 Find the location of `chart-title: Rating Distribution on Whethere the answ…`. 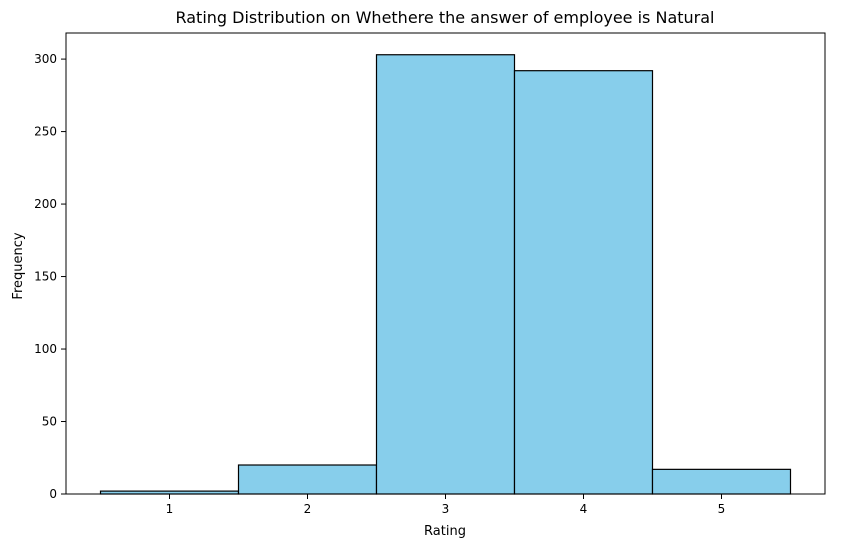

chart-title: Rating Distribution on Whethere the answ… is located at coordinates (444, 17).